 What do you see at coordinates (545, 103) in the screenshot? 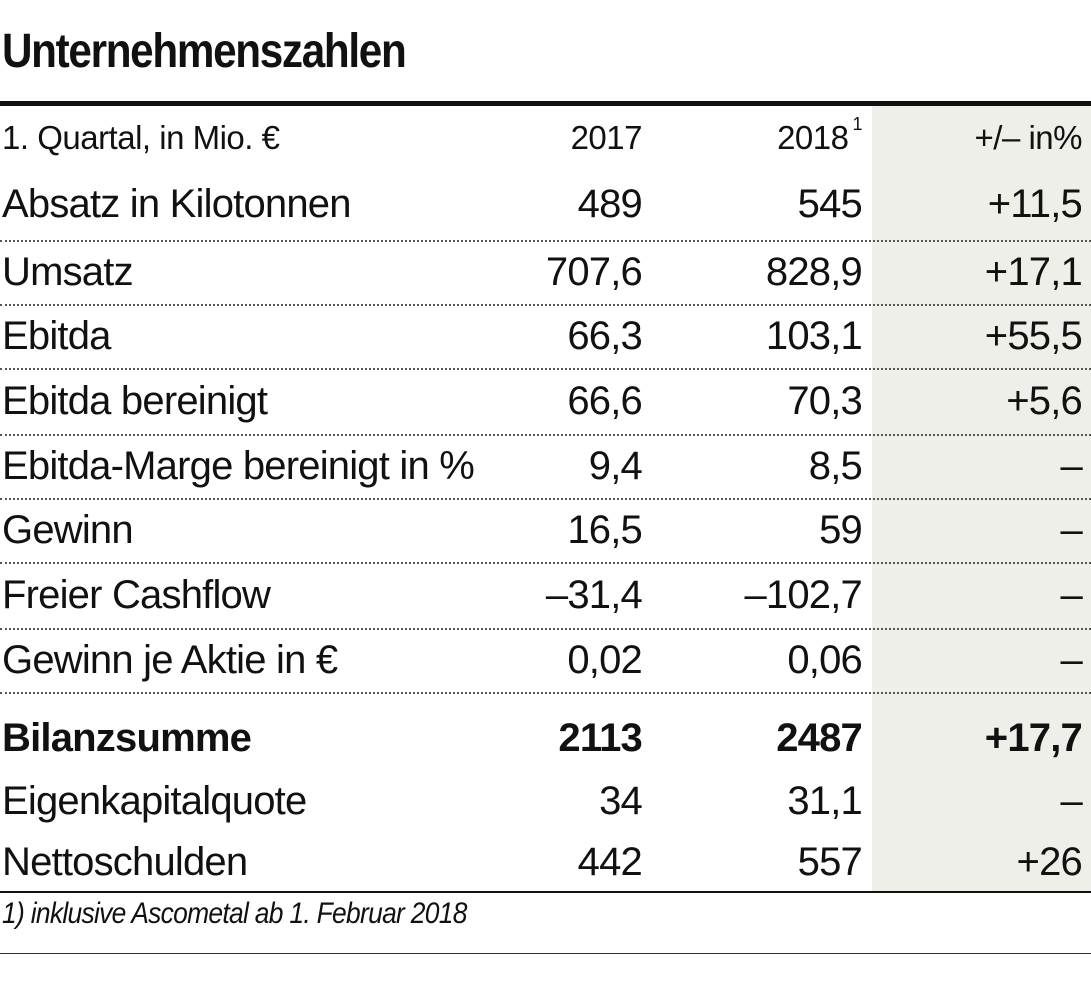
I see `top-rule` at bounding box center [545, 103].